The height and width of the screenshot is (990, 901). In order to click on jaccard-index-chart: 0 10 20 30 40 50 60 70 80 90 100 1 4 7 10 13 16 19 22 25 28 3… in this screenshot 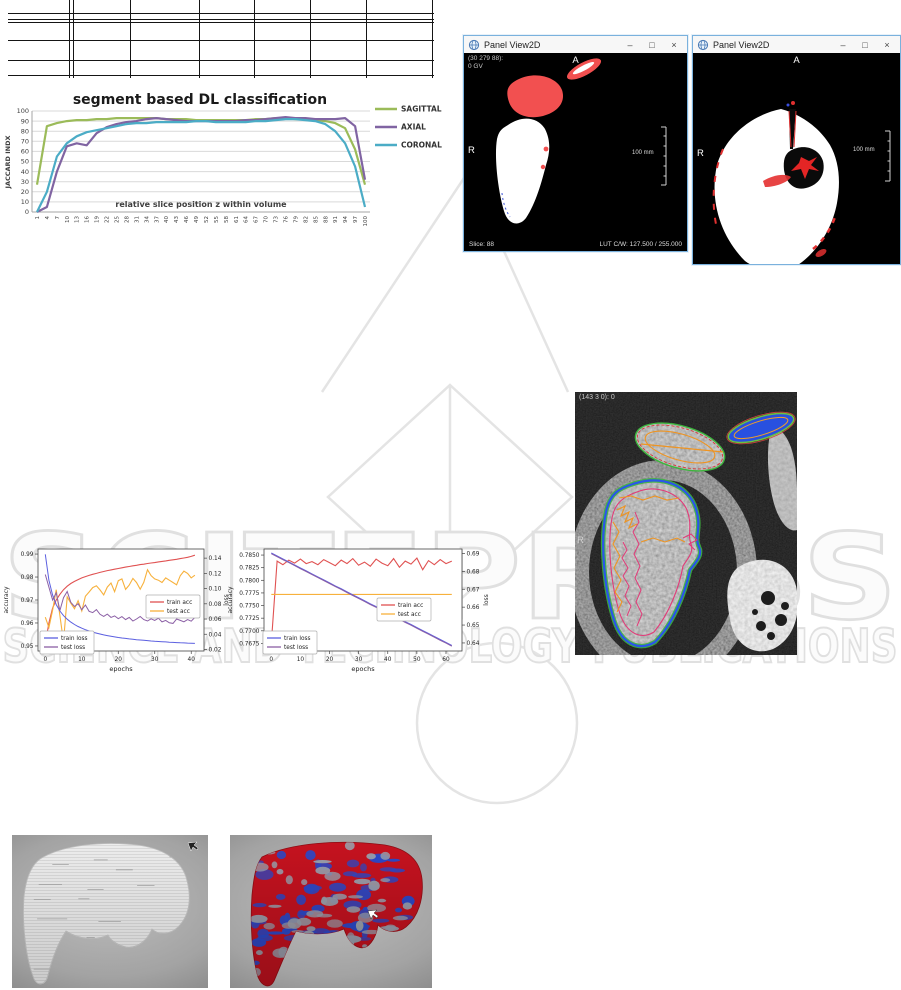, I will do `click(223, 159)`.